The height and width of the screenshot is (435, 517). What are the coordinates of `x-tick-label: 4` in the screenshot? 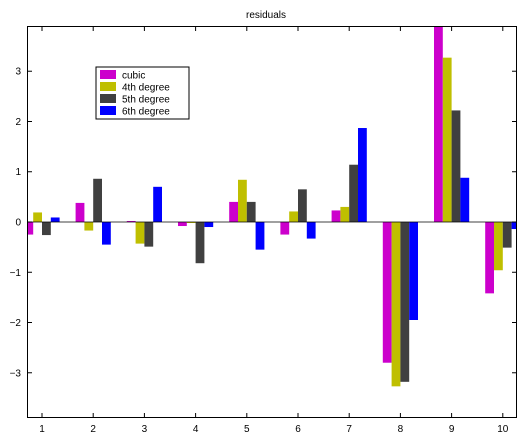 It's located at (196, 429).